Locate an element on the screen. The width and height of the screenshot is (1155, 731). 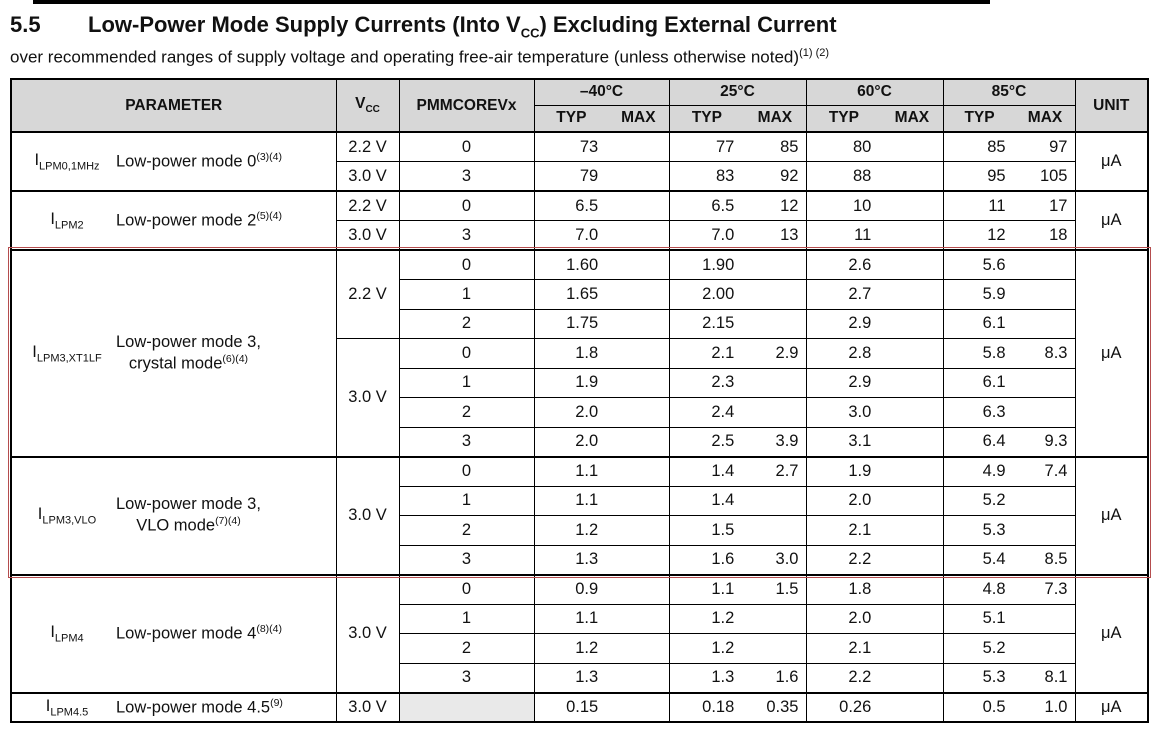
parameter-wrap: ILPM4 Low-power mode 4(8)(4) is located at coordinates (173, 634).